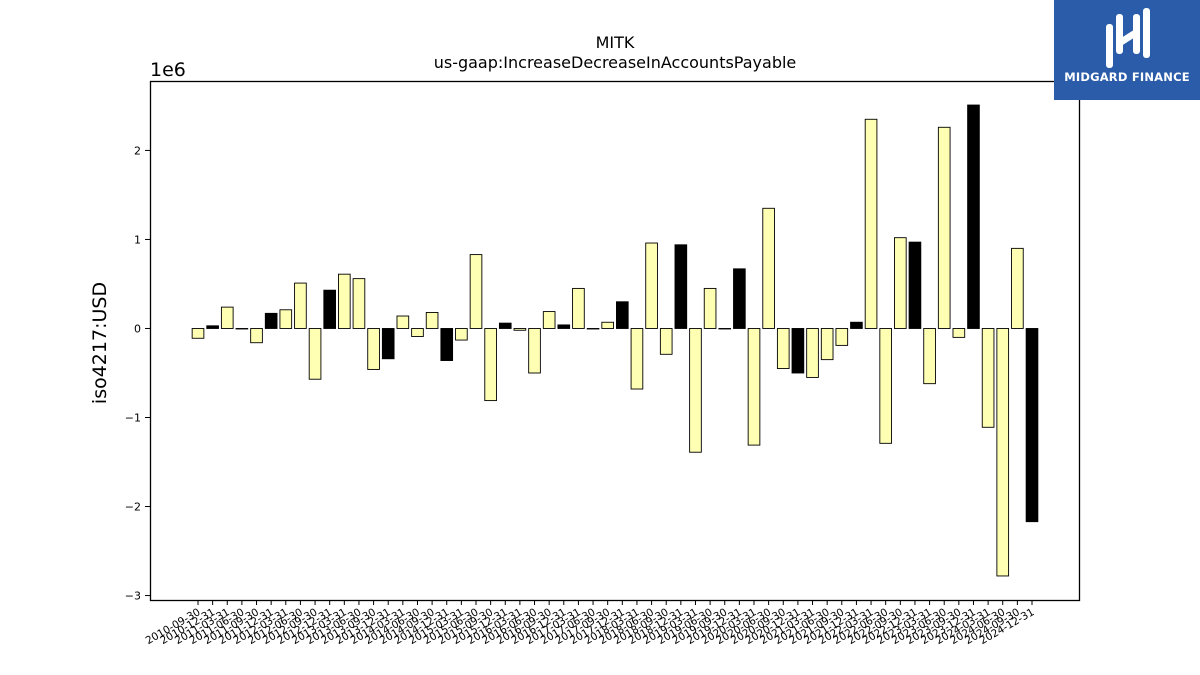 The height and width of the screenshot is (675, 1200). What do you see at coordinates (133, 507) in the screenshot?
I see `y-tick-label: −2` at bounding box center [133, 507].